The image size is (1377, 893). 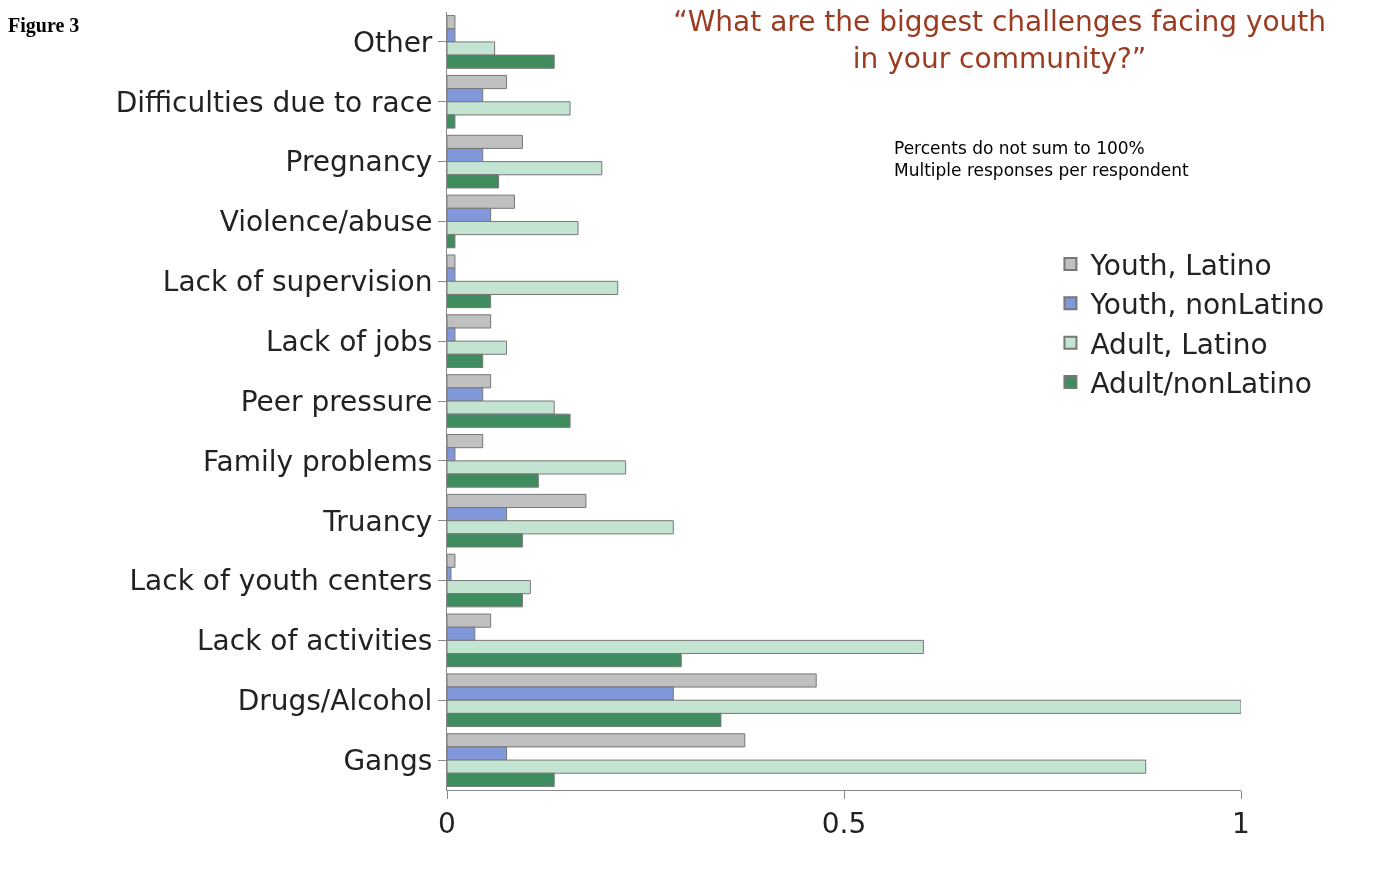 I want to click on y-tick-label: Lack of supervision, so click(x=297, y=282).